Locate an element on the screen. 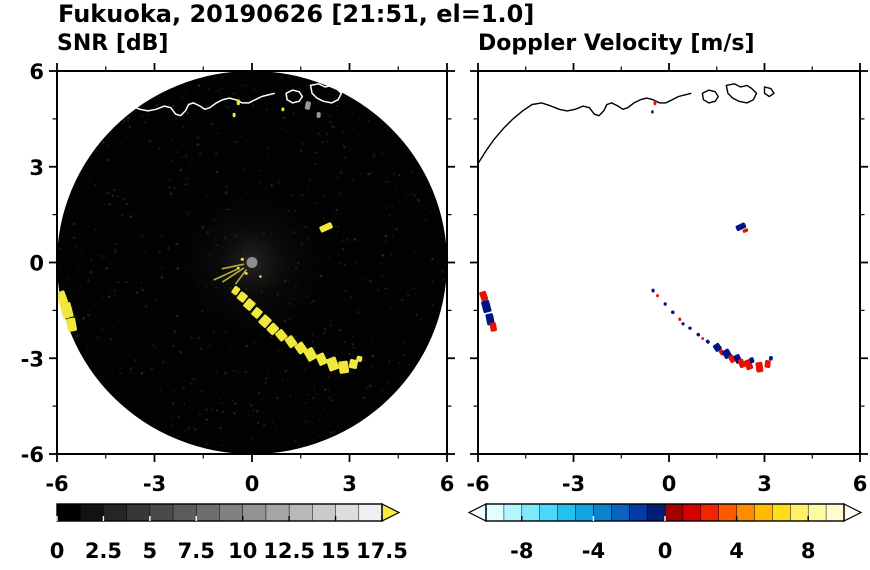 This screenshot has height=570, width=870. colorbar-tick-label: 12.5 is located at coordinates (289, 551).